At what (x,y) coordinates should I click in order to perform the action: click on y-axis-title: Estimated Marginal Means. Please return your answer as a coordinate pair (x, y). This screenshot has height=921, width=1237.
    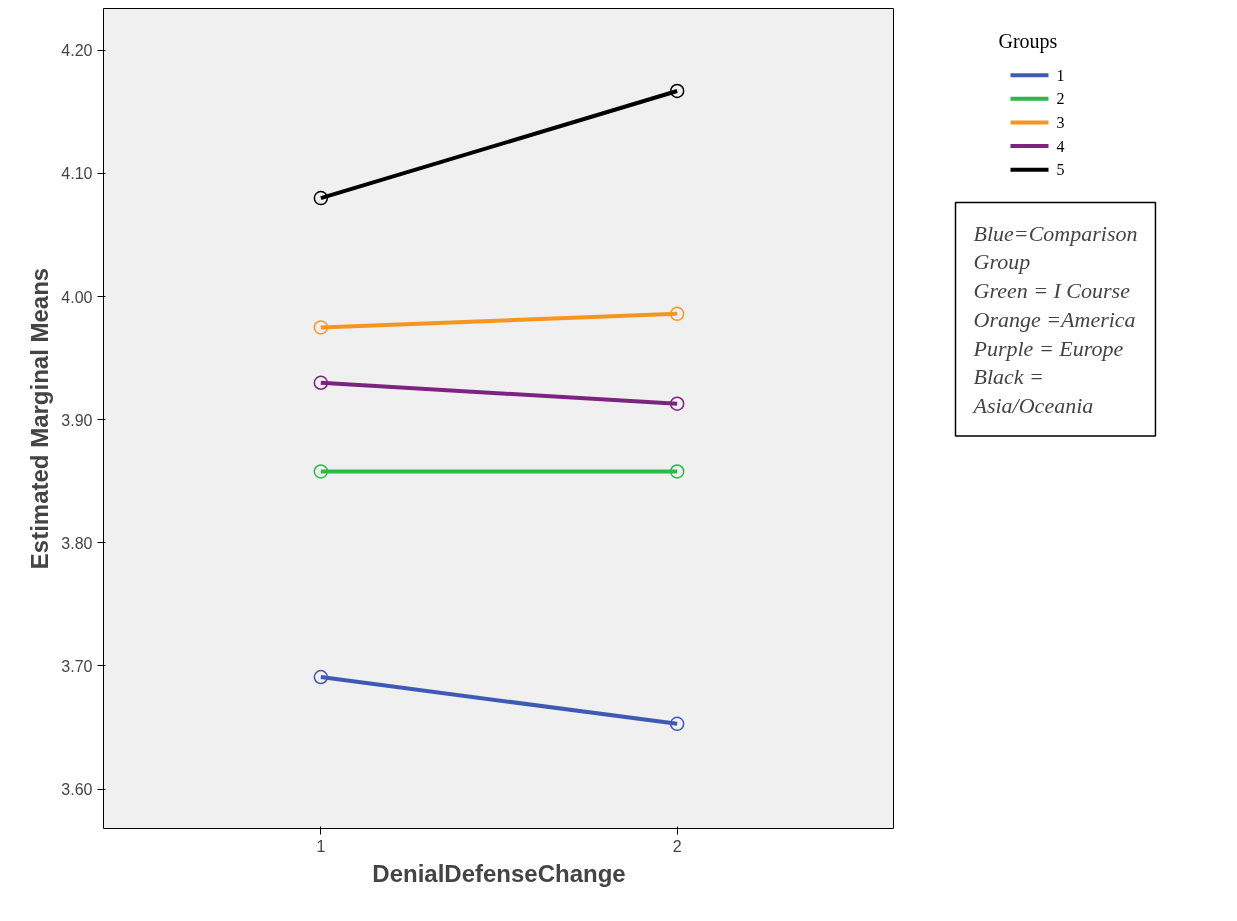
    Looking at the image, I should click on (40, 418).